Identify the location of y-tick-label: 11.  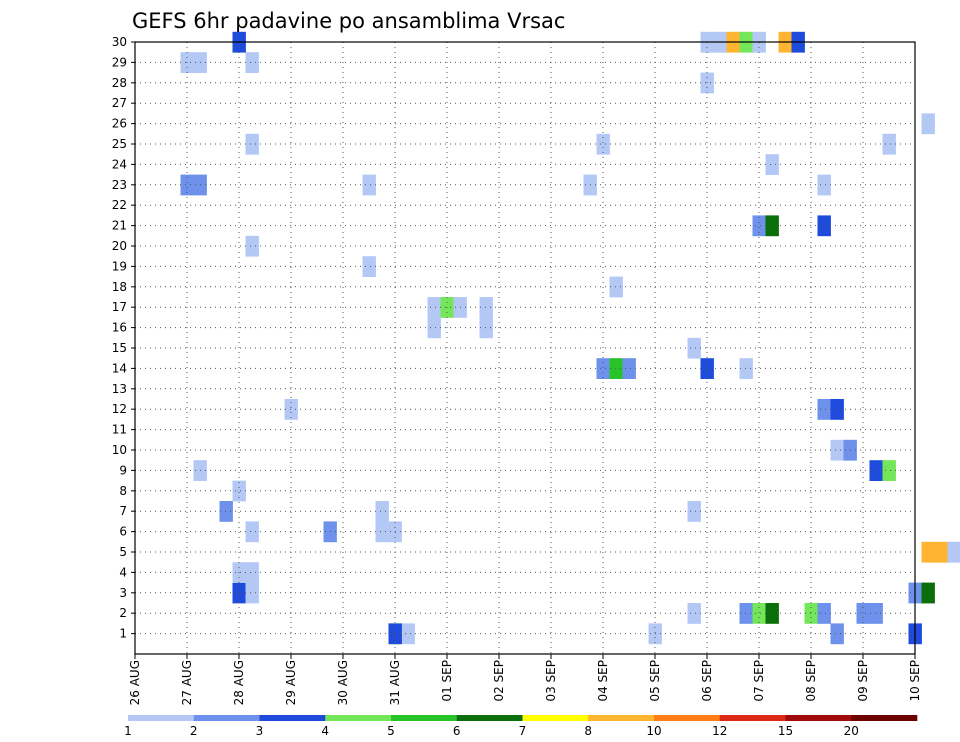
(119, 430).